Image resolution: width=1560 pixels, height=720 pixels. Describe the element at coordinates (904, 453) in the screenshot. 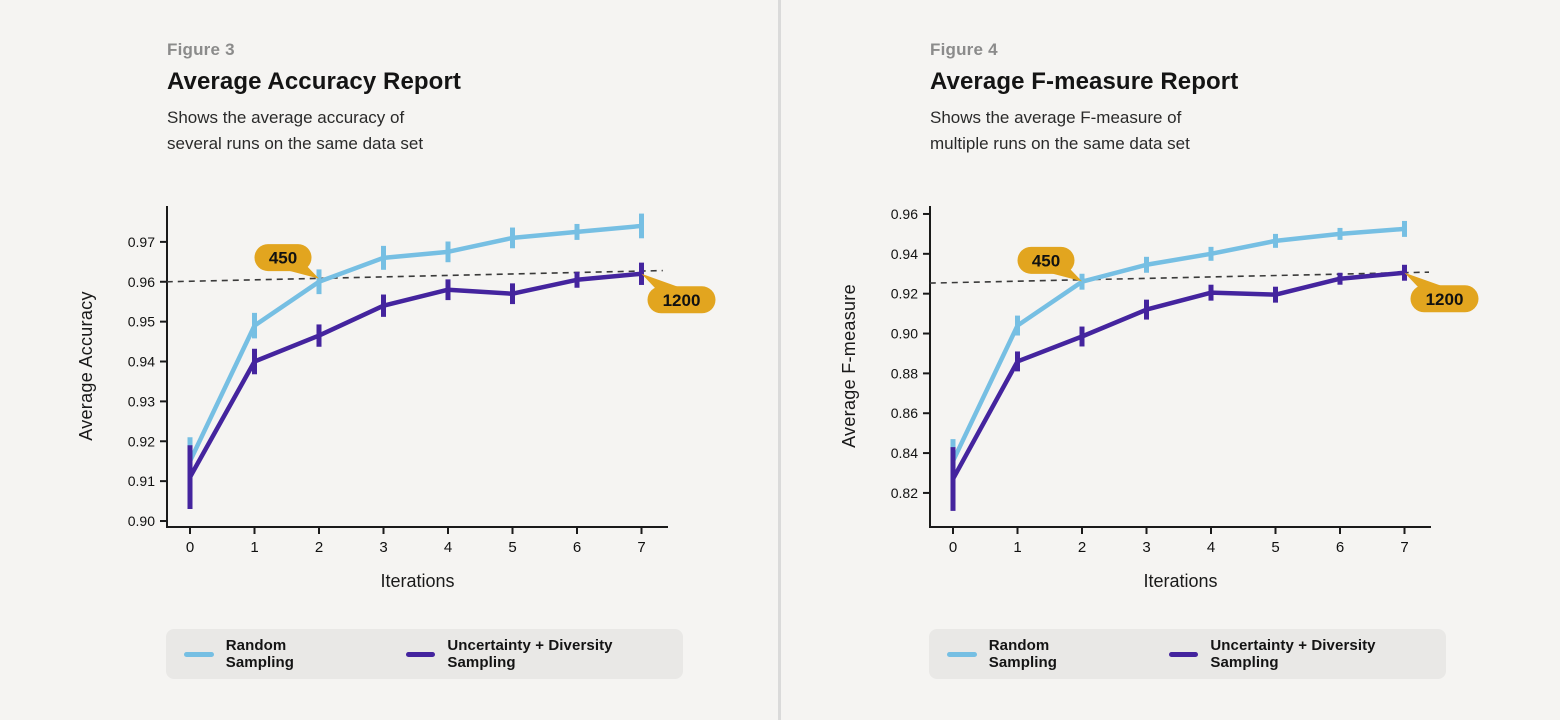

I see `y-tick-label: 0.84` at that location.